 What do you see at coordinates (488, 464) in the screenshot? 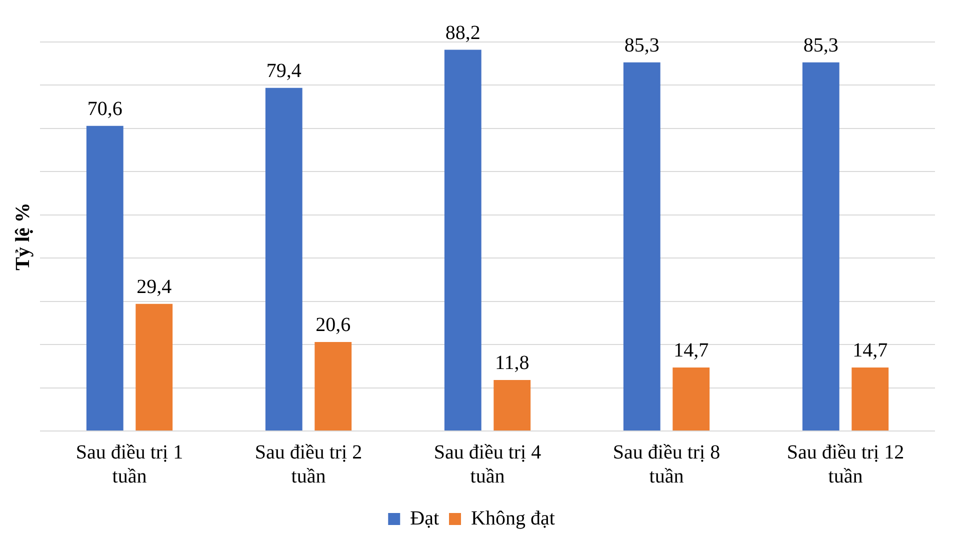
I see `x-tick-label: Sau điều trị 4 tuần` at bounding box center [488, 464].